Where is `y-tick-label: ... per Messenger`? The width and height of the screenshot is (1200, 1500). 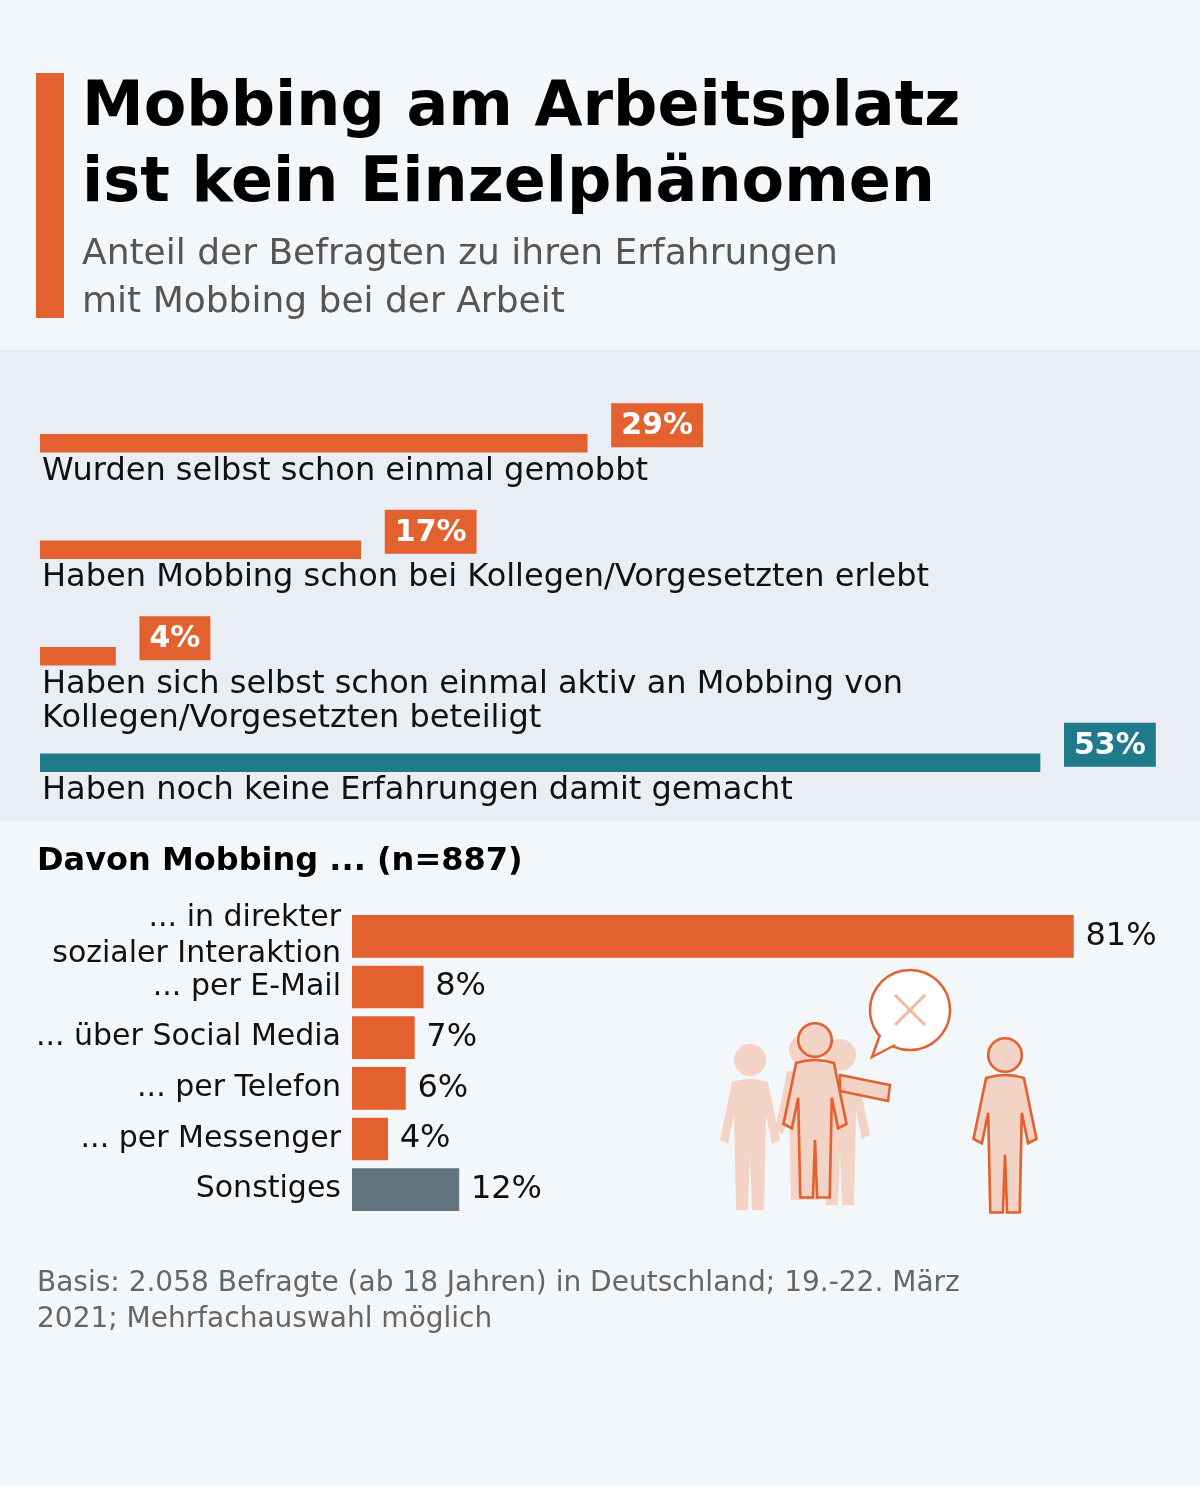 y-tick-label: ... per Messenger is located at coordinates (211, 1136).